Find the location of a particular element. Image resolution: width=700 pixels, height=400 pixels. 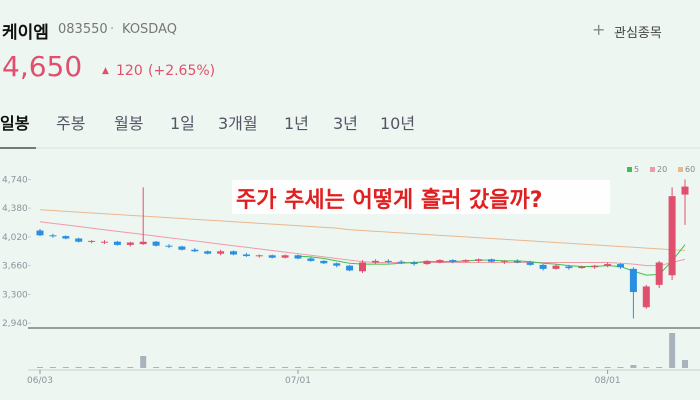

watch-button: 관심종목 is located at coordinates (638, 33).